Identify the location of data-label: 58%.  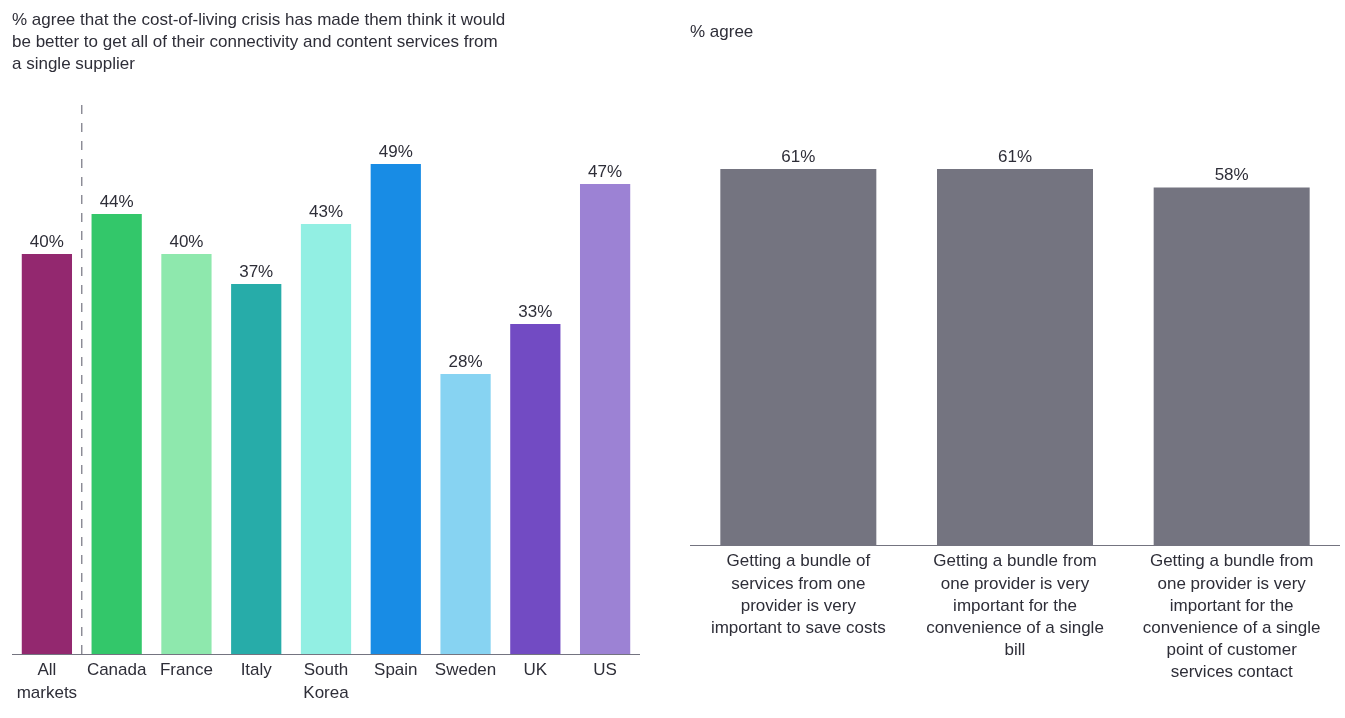
(1231, 175).